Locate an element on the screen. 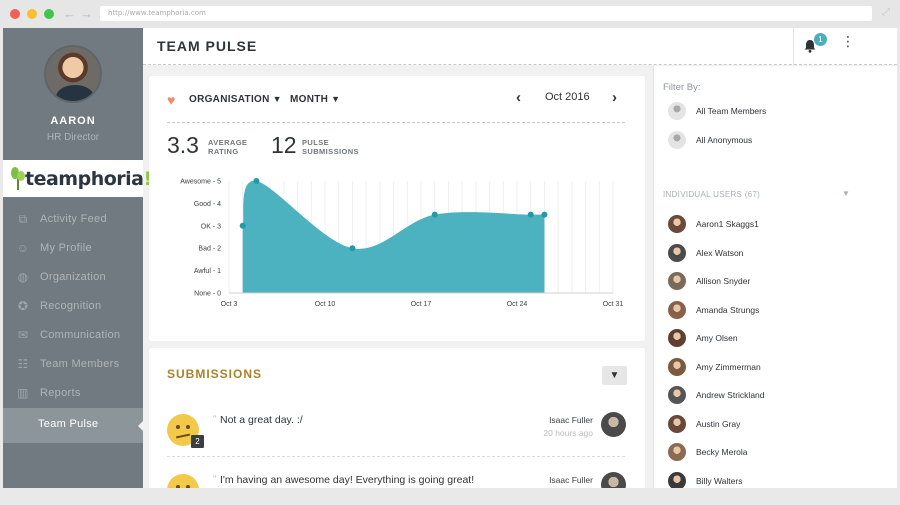 The image size is (900, 505). close-window-button is located at coordinates (15, 14).